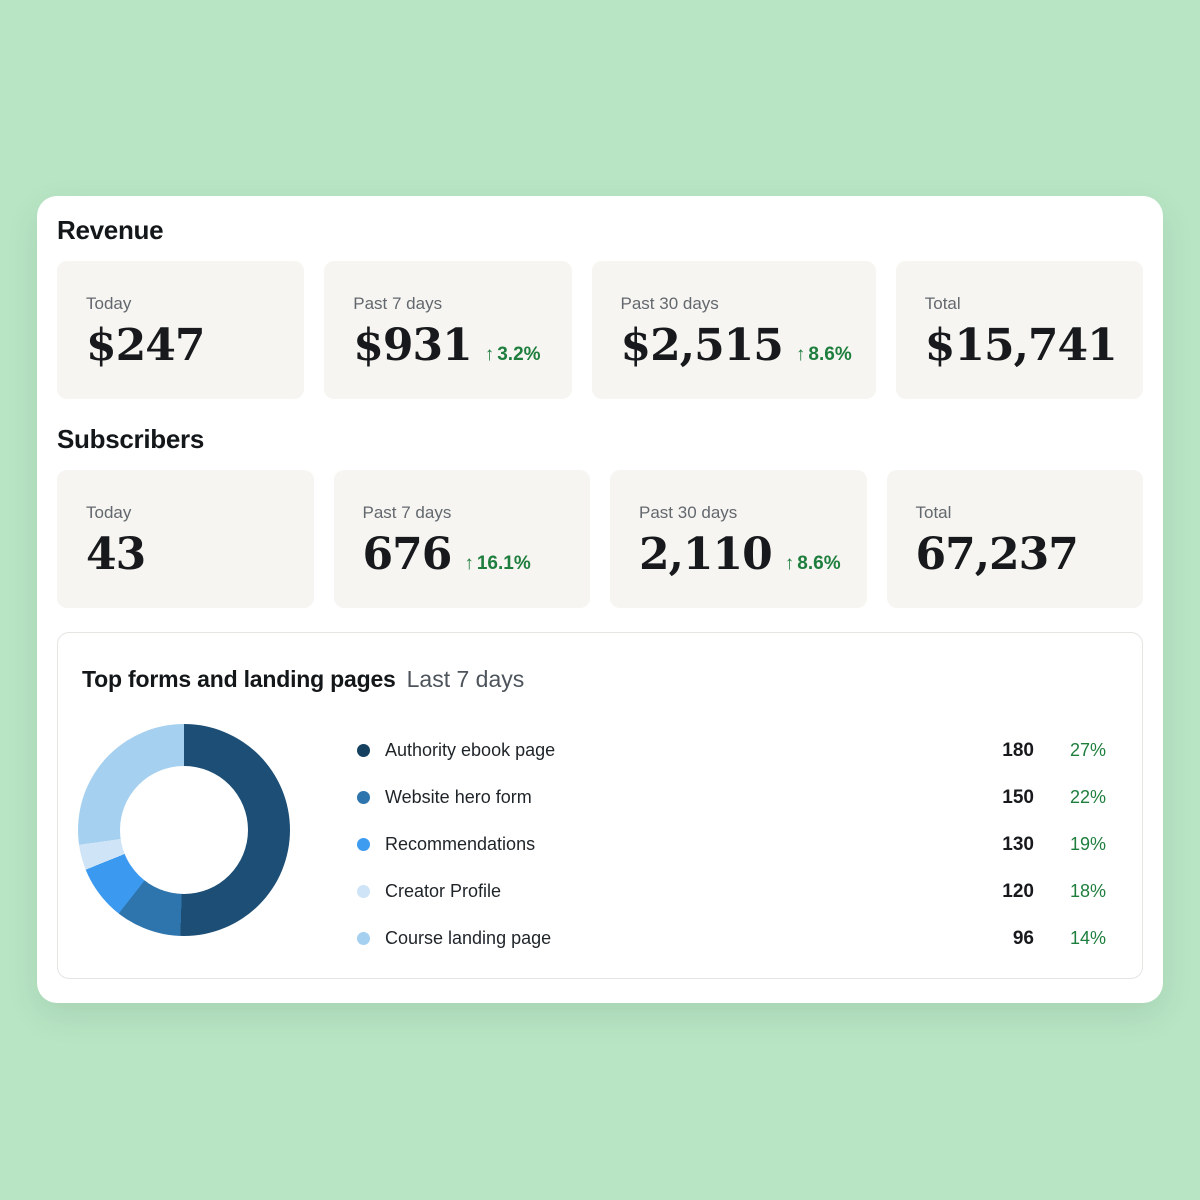 The image size is (1200, 1200). What do you see at coordinates (1087, 938) in the screenshot?
I see `legend-percent: 14%` at bounding box center [1087, 938].